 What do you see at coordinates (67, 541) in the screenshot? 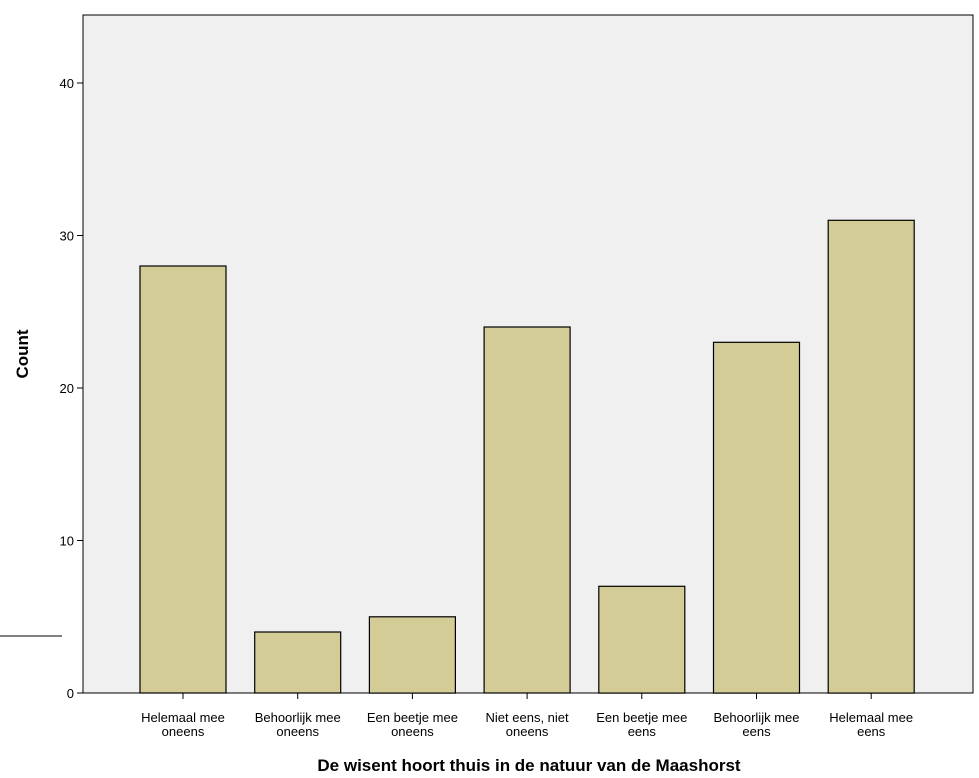
I see `y-tick-label: 10` at bounding box center [67, 541].